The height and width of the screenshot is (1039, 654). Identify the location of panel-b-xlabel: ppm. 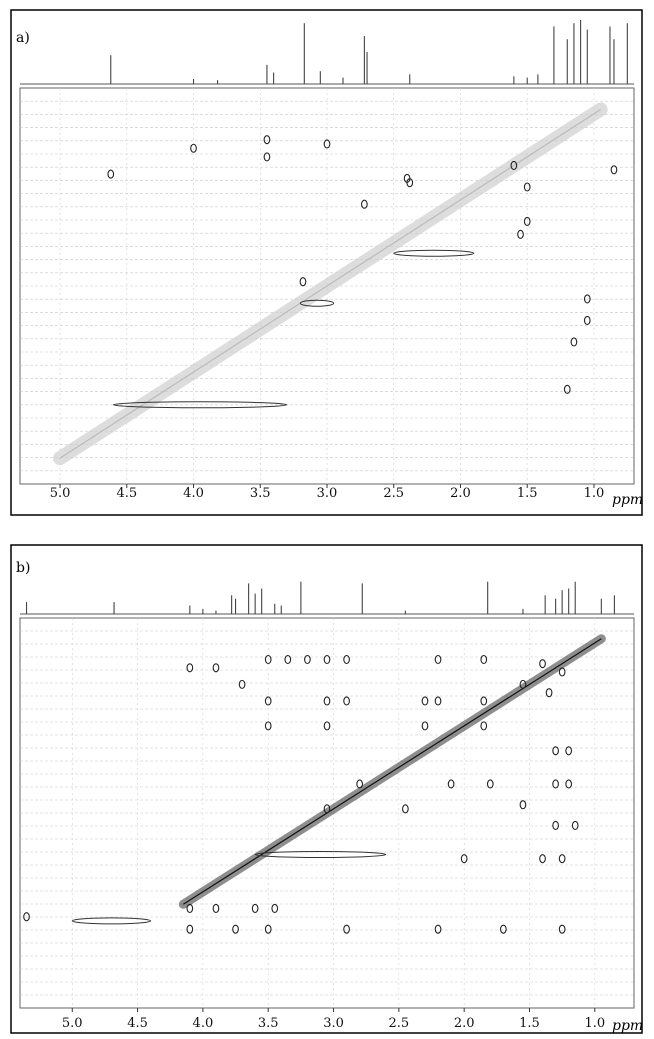
(627, 1026).